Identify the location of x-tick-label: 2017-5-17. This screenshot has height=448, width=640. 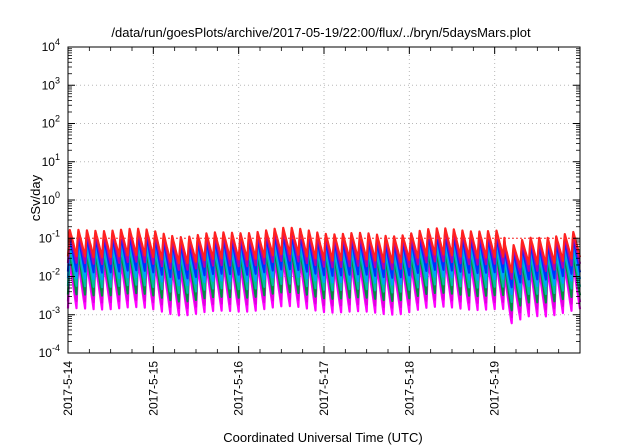
(324, 388).